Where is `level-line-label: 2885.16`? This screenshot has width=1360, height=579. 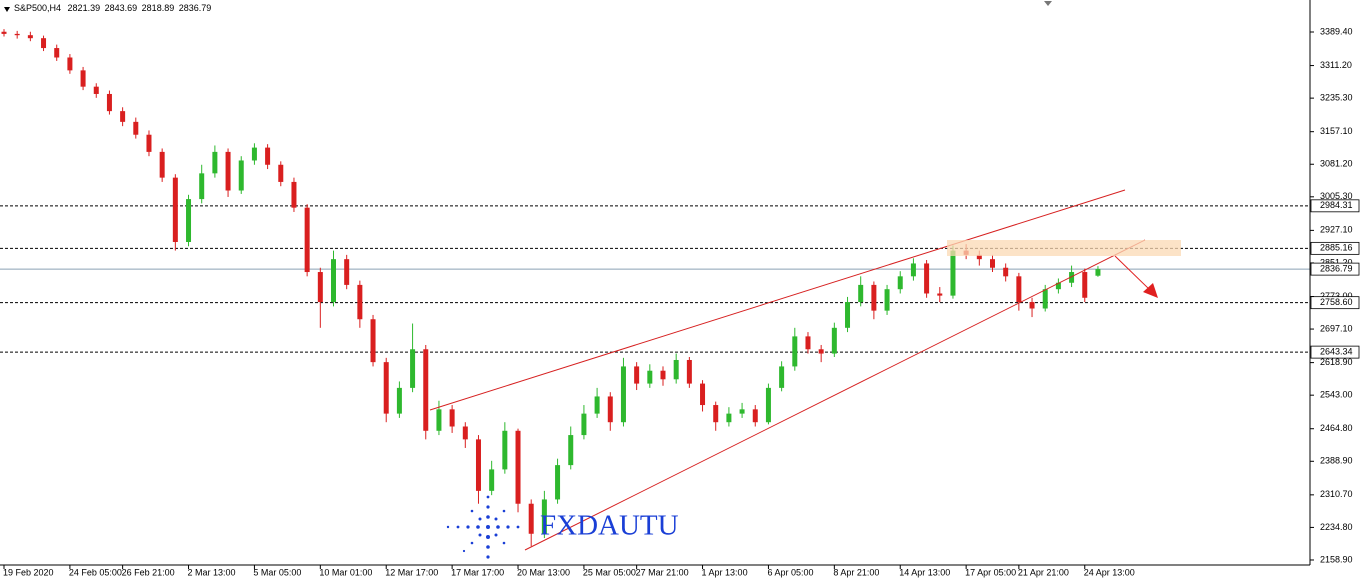 level-line-label: 2885.16 is located at coordinates (1336, 248).